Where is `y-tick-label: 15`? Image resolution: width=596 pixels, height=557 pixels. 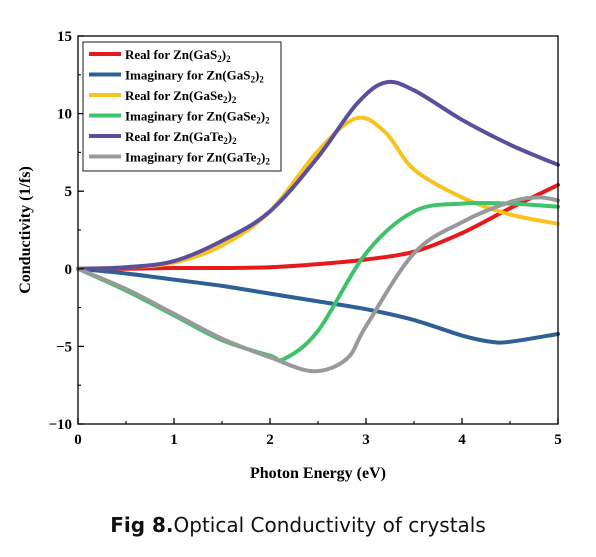 y-tick-label: 15 is located at coordinates (64, 37).